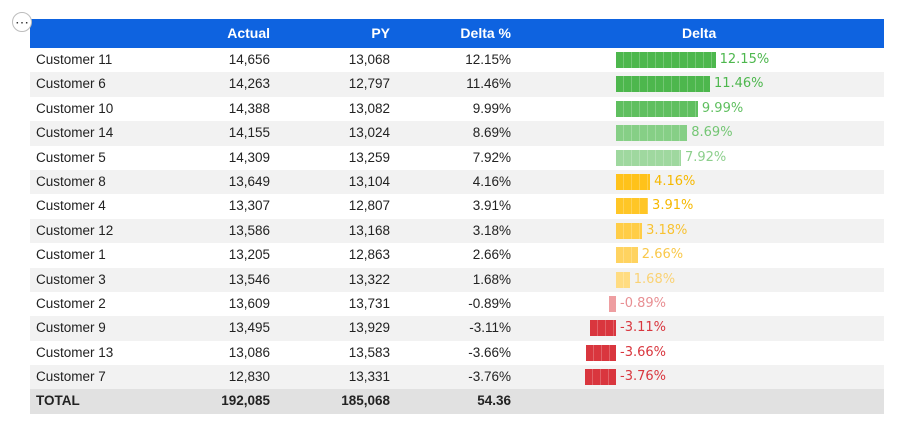 The width and height of the screenshot is (915, 424). What do you see at coordinates (369, 84) in the screenshot?
I see `py-value: 12,797` at bounding box center [369, 84].